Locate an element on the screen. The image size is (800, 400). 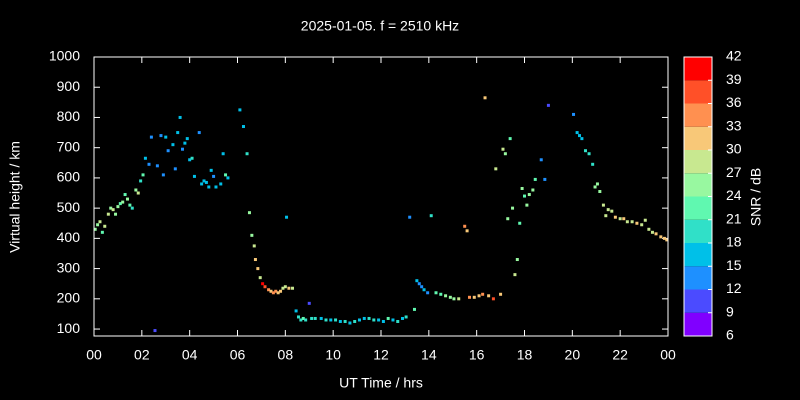
colorbar-tick-label: 27 is located at coordinates (734, 172).